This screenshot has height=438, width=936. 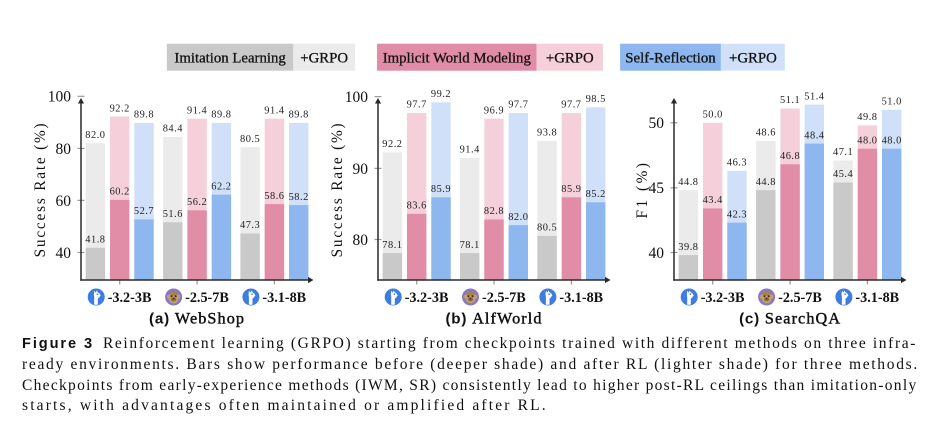 What do you see at coordinates (361, 169) in the screenshot?
I see `svg-text: 90` at bounding box center [361, 169].